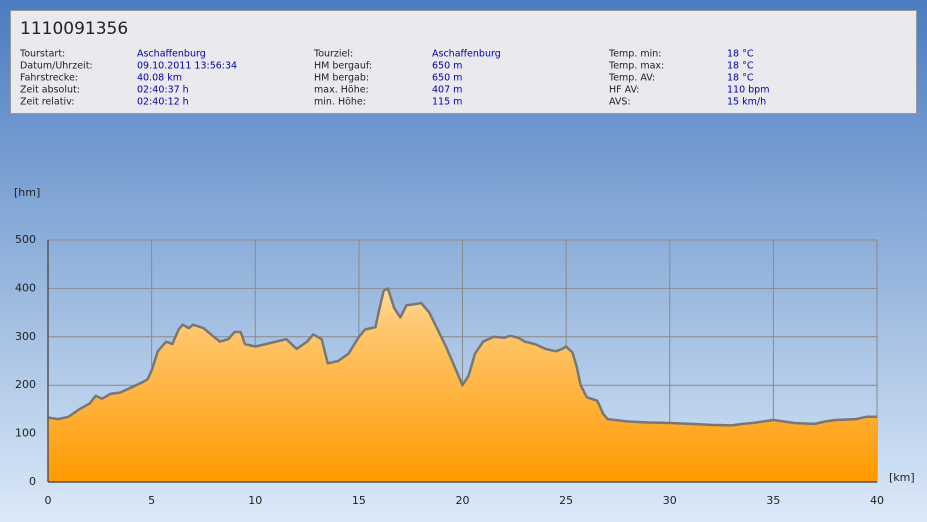 This screenshot has width=927, height=522. What do you see at coordinates (566, 500) in the screenshot?
I see `x-tick-label: 25` at bounding box center [566, 500].